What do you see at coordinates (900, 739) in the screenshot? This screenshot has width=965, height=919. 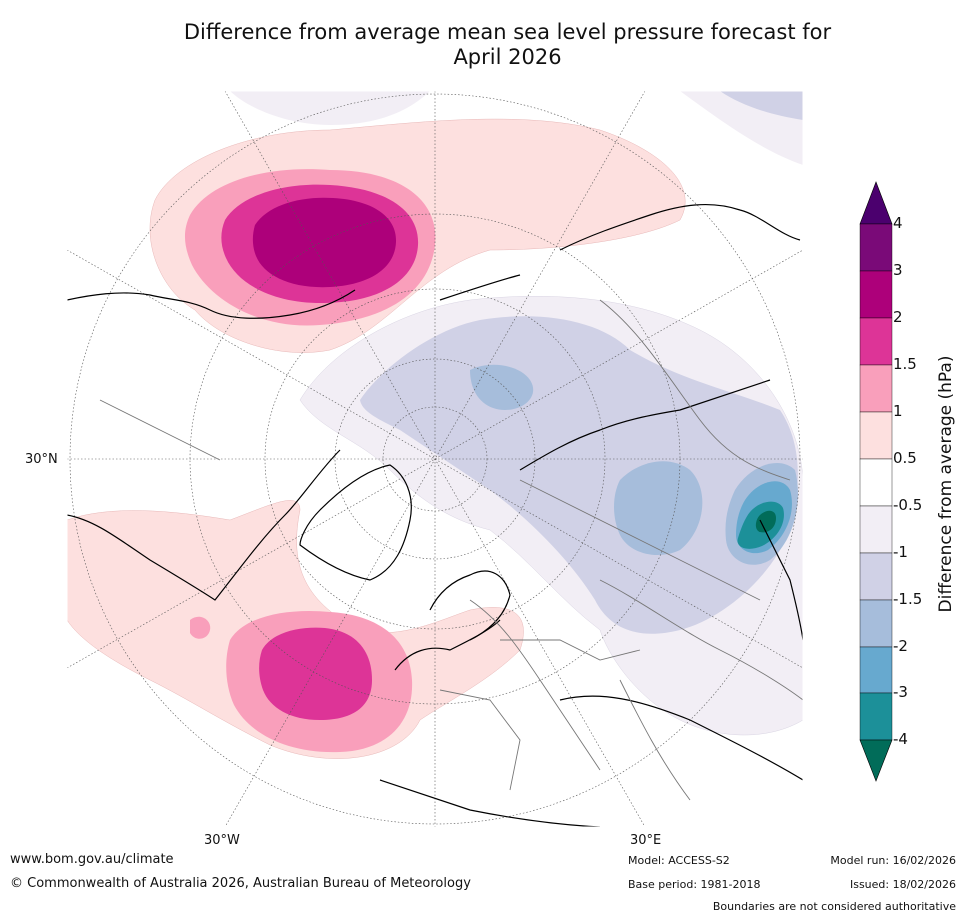 I see `colorbar-tick-neg4: -4` at bounding box center [900, 739].